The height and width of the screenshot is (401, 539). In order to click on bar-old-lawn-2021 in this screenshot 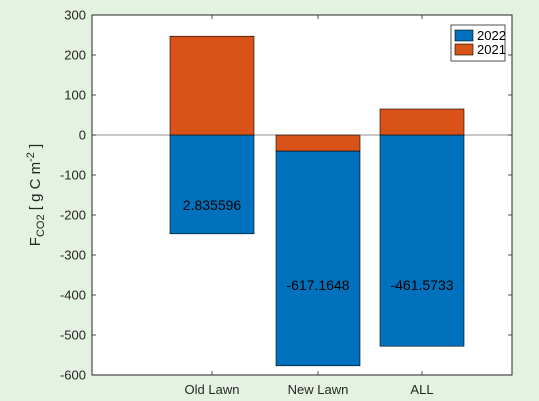, I will do `click(212, 85)`.